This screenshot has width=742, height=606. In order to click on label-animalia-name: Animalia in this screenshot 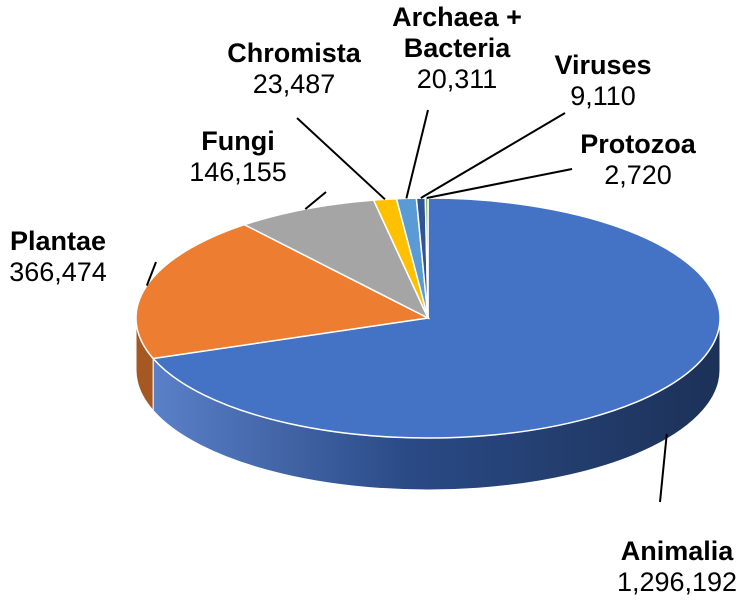, I will do `click(677, 551)`.